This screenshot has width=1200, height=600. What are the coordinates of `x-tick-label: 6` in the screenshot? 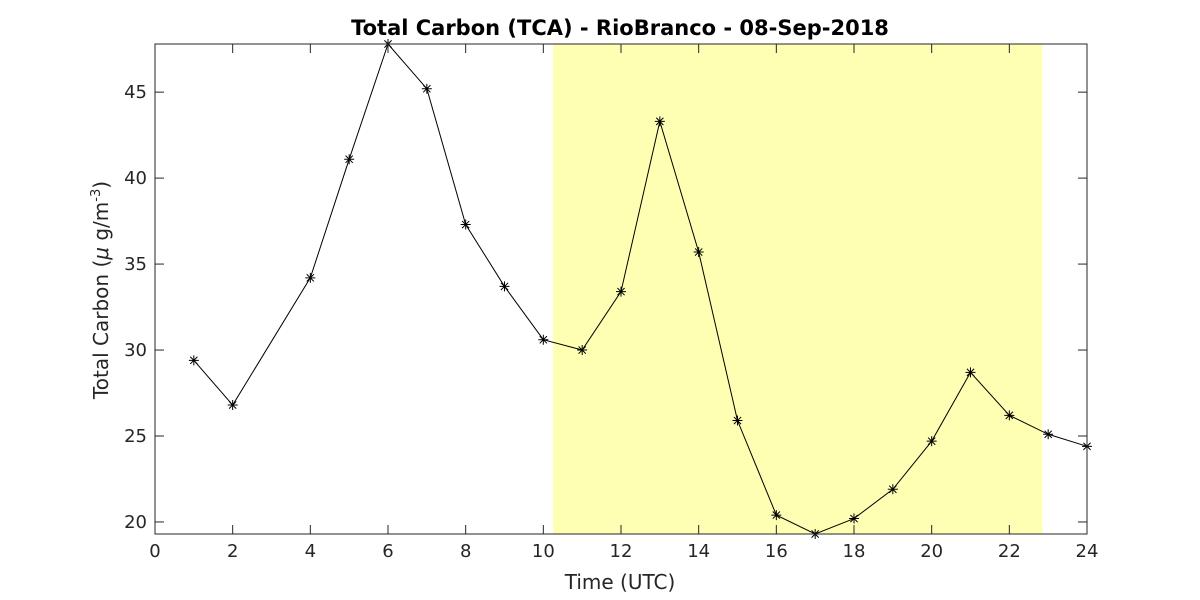 It's located at (387, 551).